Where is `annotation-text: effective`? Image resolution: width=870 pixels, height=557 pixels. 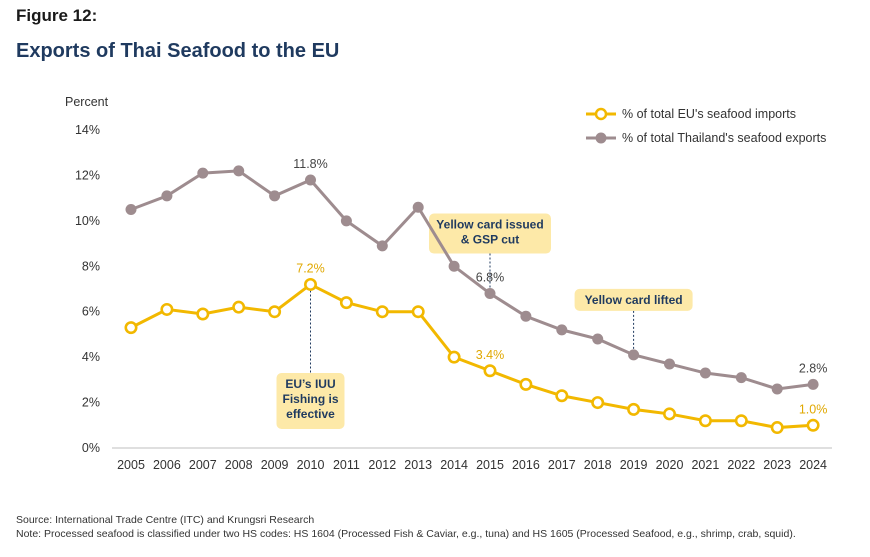 annotation-text: effective is located at coordinates (310, 414).